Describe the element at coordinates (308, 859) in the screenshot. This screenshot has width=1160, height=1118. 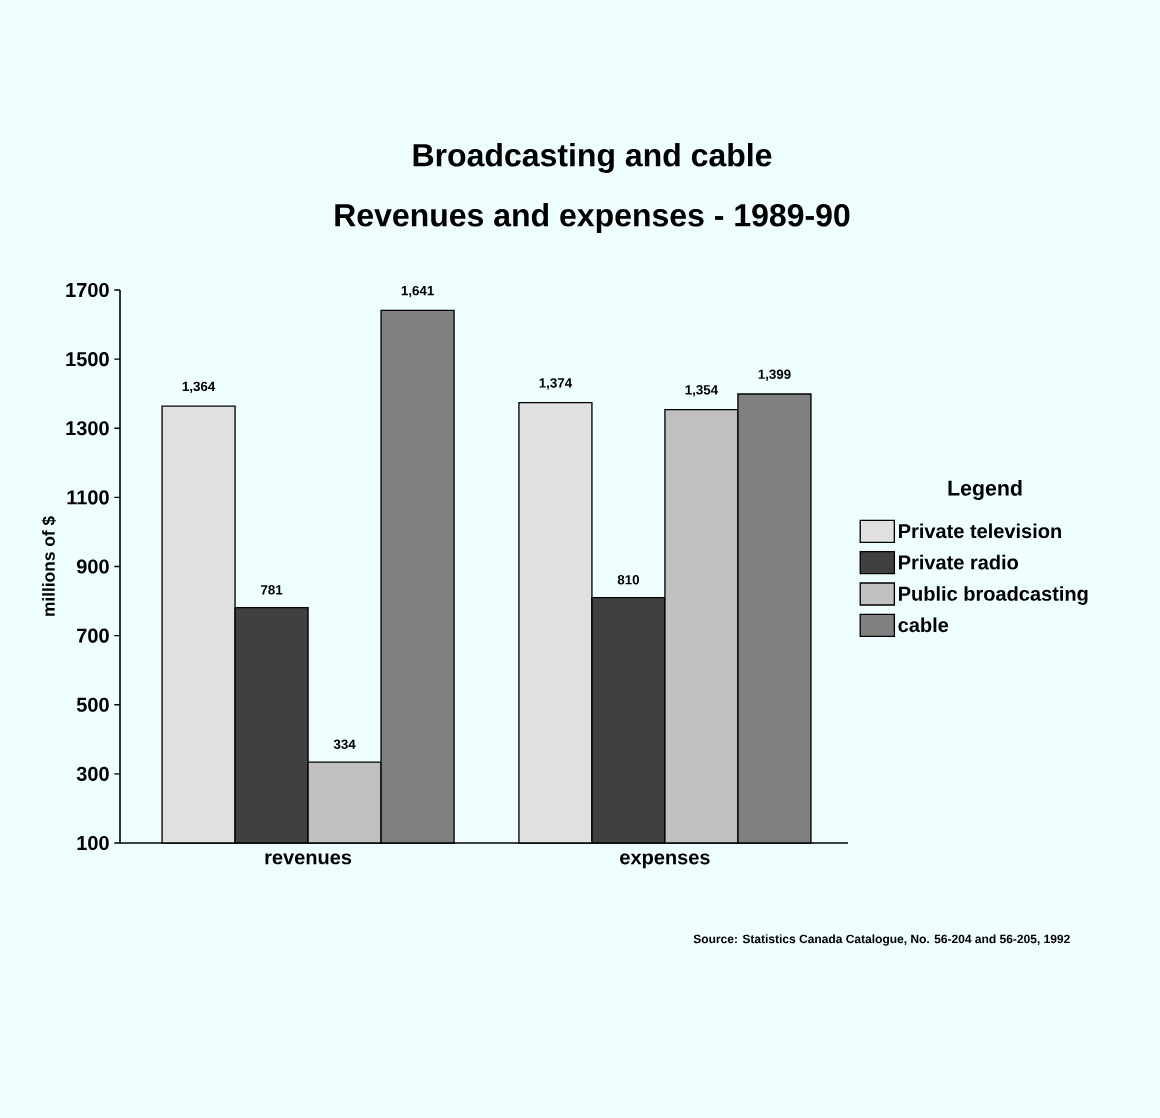
I see `x-tick-label: revenues` at that location.